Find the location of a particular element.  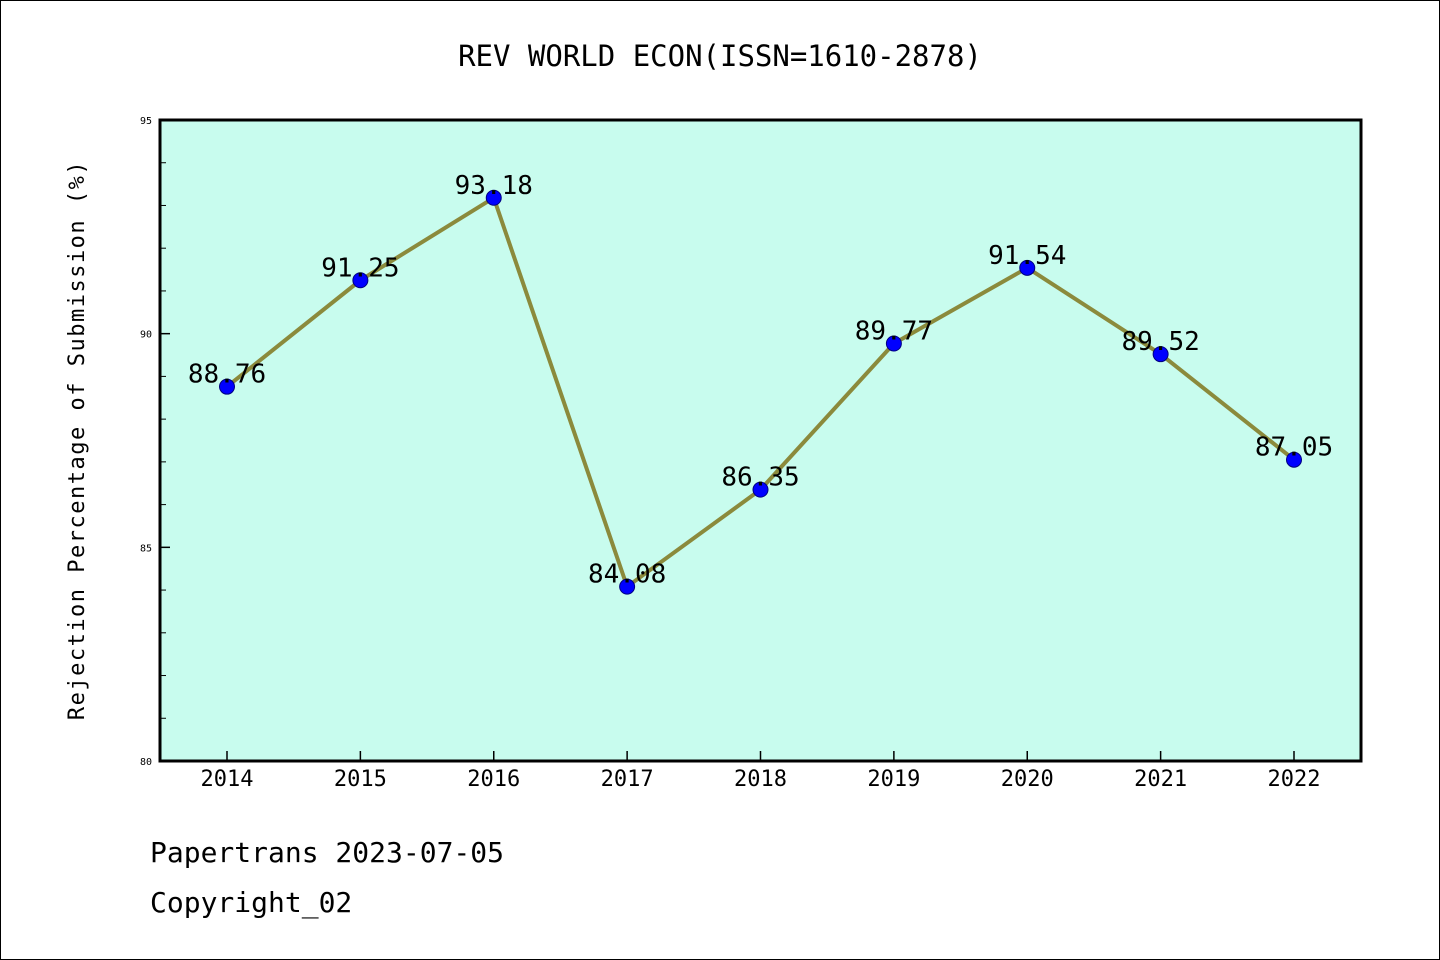

y-tick-label: 80 is located at coordinates (146, 762).